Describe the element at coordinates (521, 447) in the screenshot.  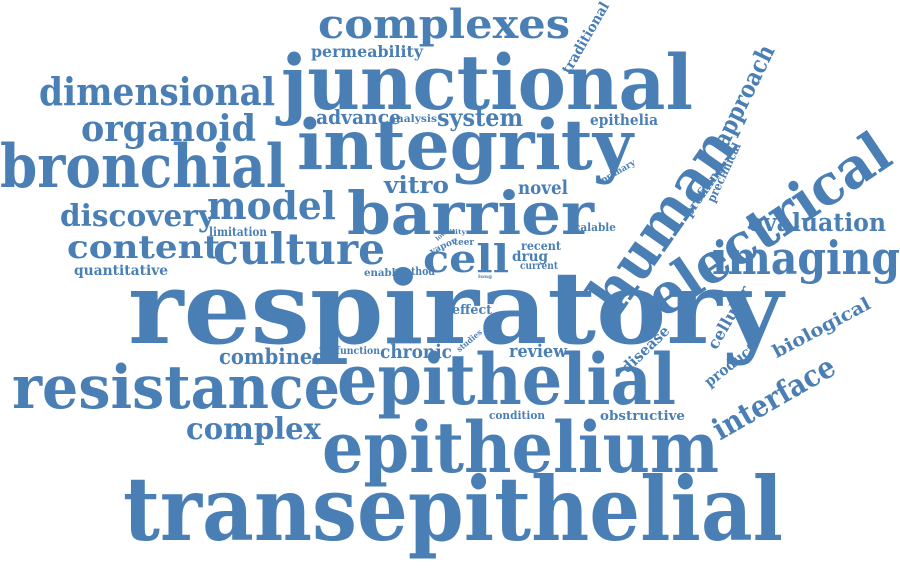
I see `word-epithelium: epithelium` at that location.